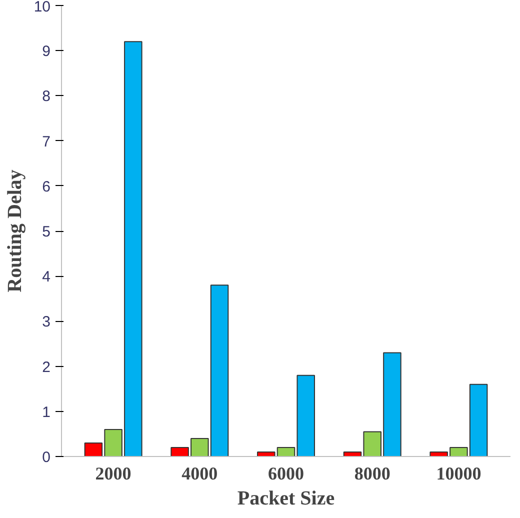 This screenshot has height=518, width=520. What do you see at coordinates (46, 367) in the screenshot?
I see `y-tick-label: 2` at bounding box center [46, 367].